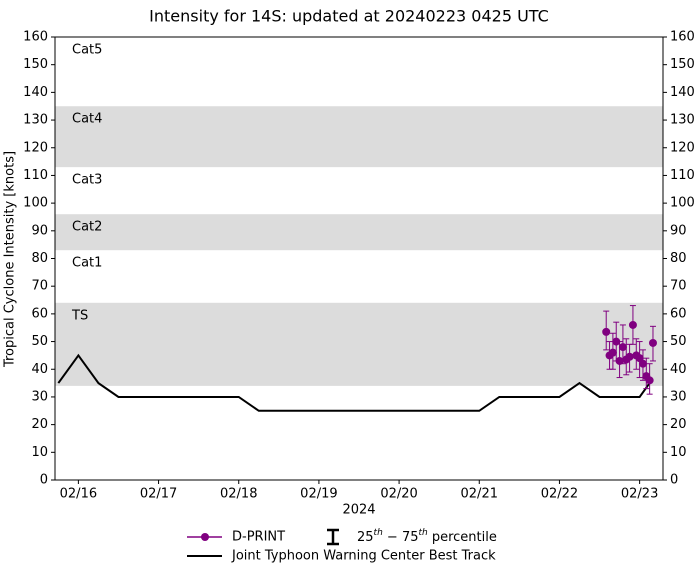  I want to click on band-label: Cat4, so click(87, 119).